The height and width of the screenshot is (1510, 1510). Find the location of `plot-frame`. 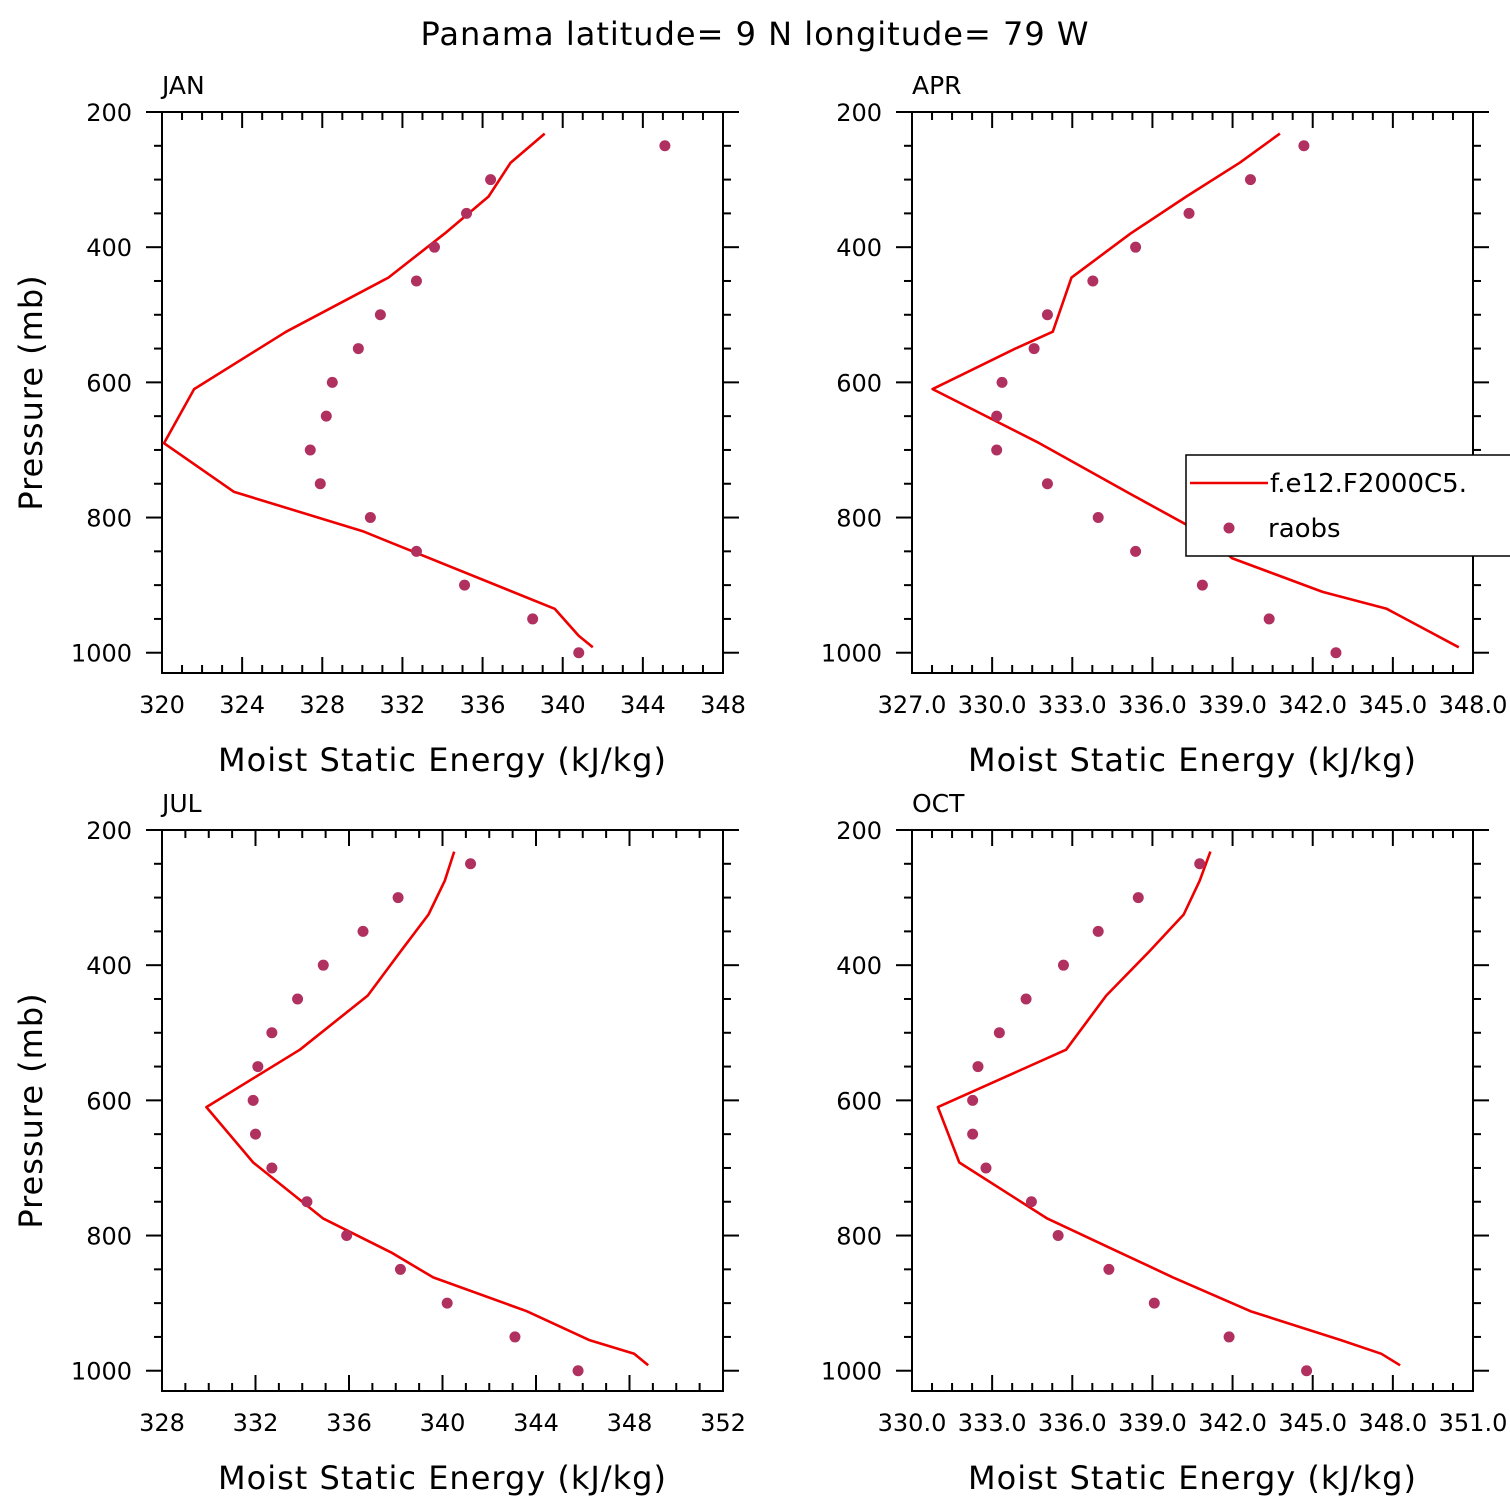

plot-frame is located at coordinates (1192, 392).